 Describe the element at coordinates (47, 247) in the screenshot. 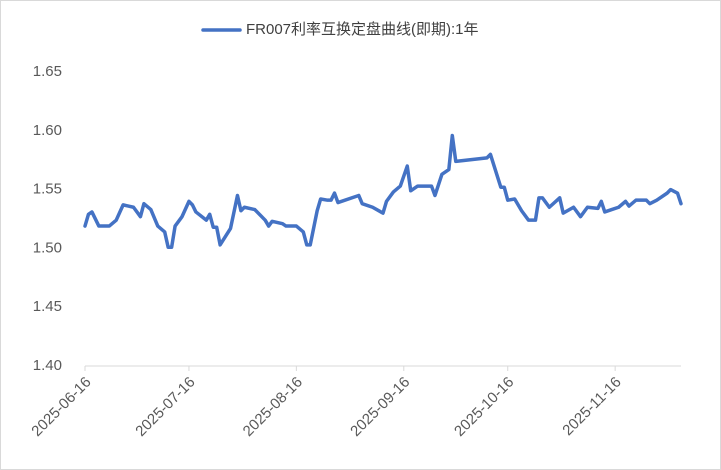

I see `y-tick-label: 1.50` at that location.